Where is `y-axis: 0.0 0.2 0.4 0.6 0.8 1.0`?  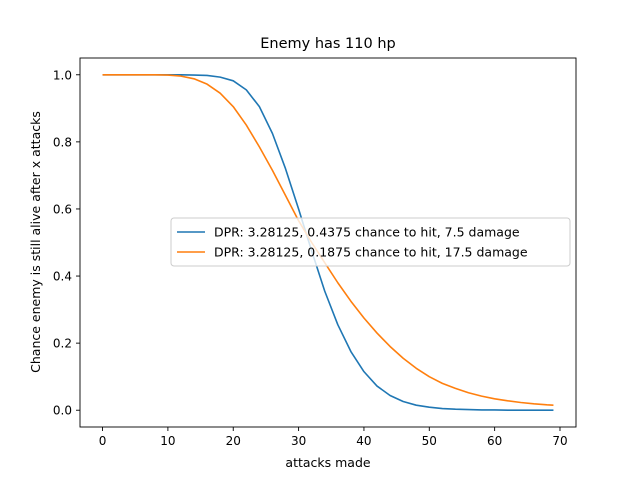 y-axis: 0.0 0.2 0.4 0.6 0.8 1.0 is located at coordinates (66, 243).